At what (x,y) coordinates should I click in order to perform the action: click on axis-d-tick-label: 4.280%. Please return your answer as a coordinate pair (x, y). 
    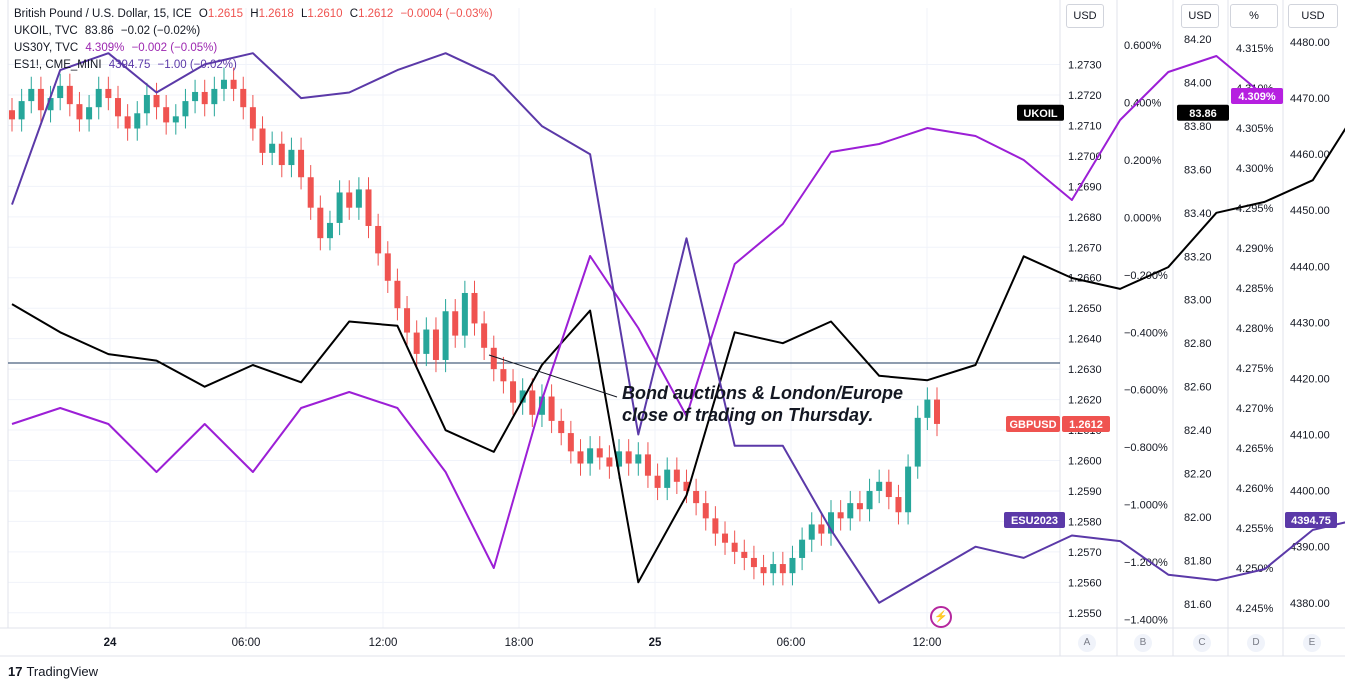
    Looking at the image, I should click on (1255, 329).